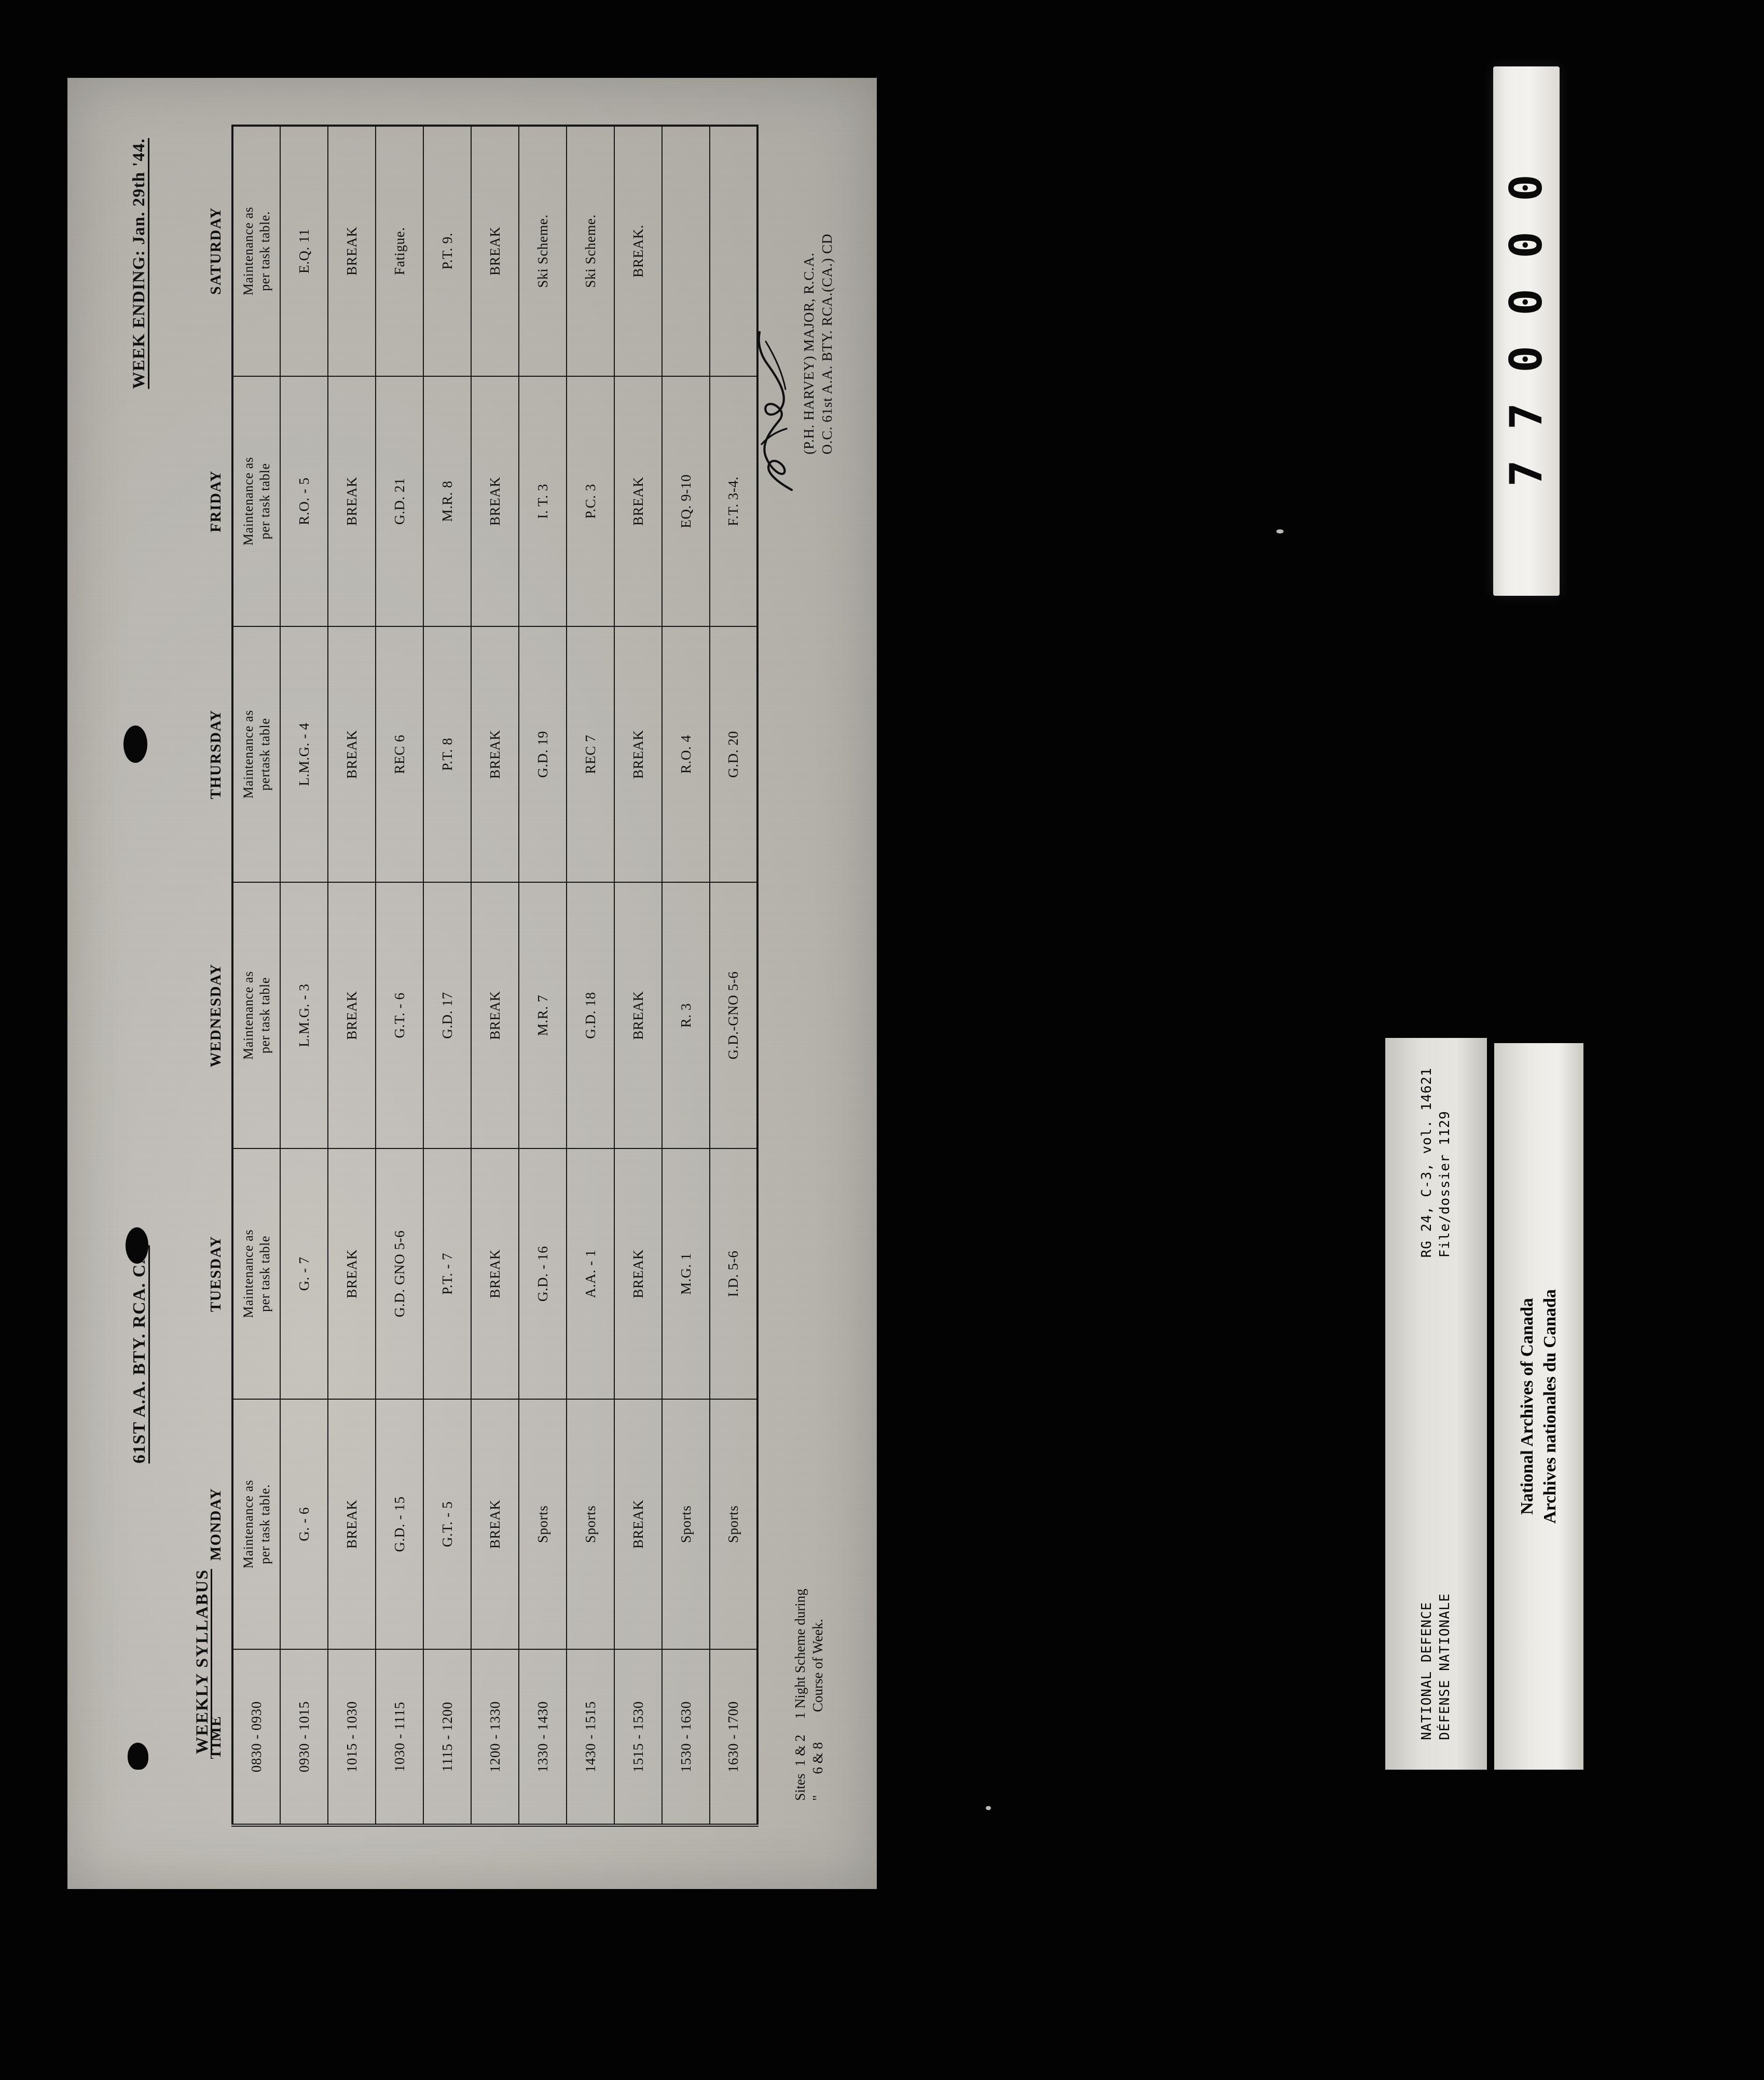 Image resolution: width=1764 pixels, height=2080 pixels. What do you see at coordinates (256, 251) in the screenshot?
I see `cell-saturday: Maintenance as per task table.` at bounding box center [256, 251].